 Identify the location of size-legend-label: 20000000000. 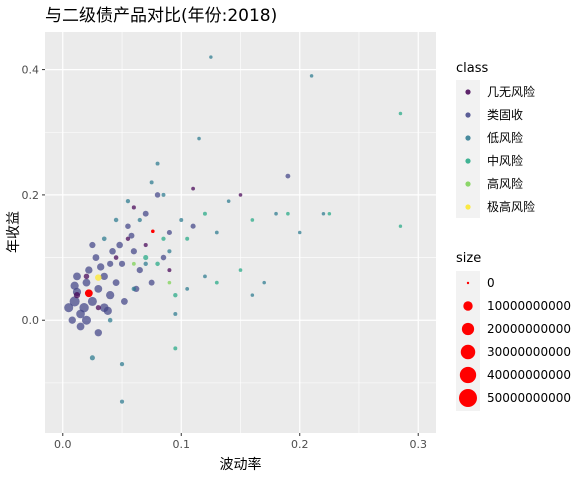
(529, 329).